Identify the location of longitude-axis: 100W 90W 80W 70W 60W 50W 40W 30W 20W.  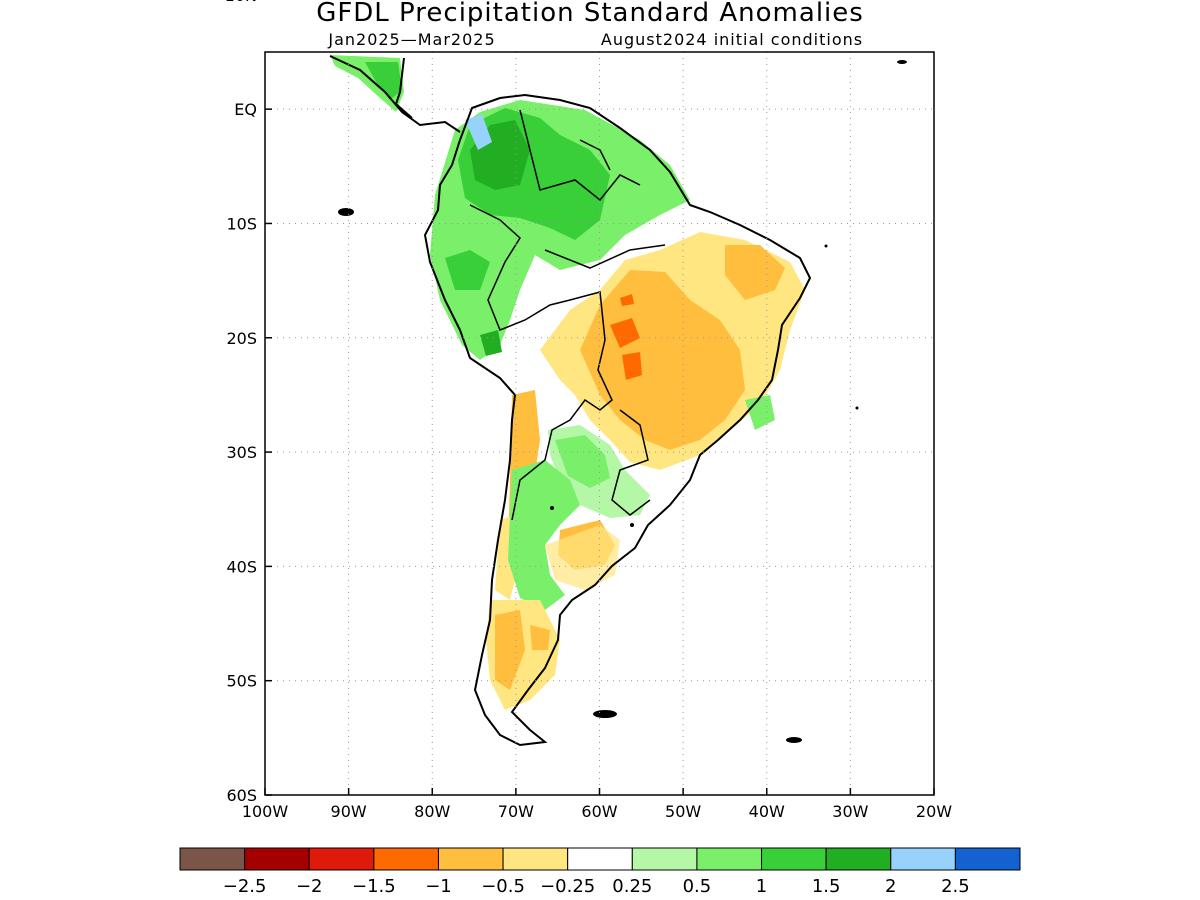
(597, 804).